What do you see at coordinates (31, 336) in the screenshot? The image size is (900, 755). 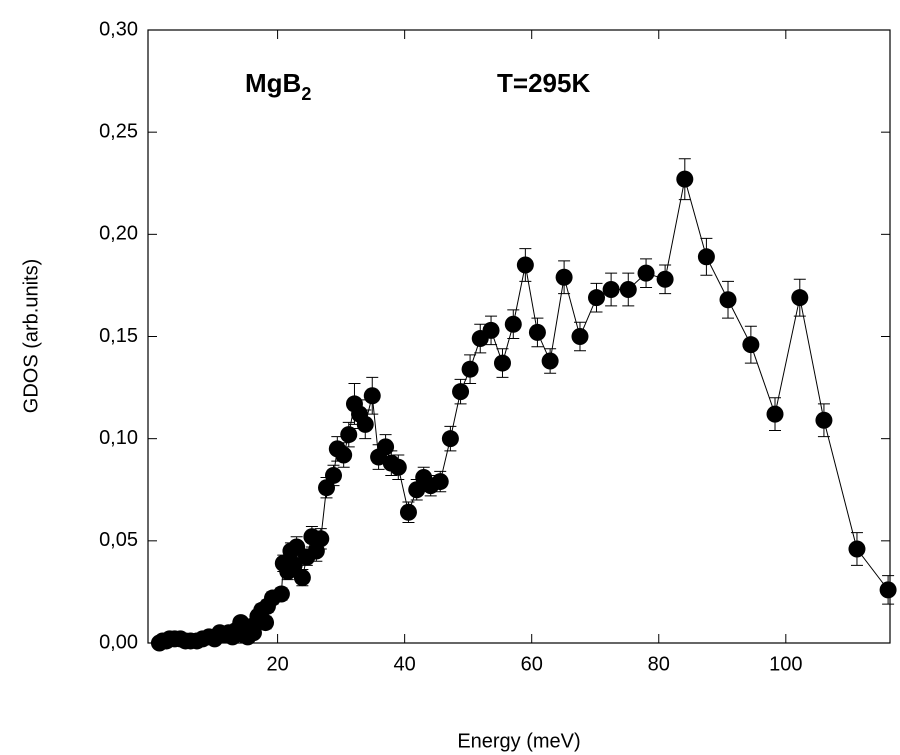 I see `y-axis-label: GDOS (arb.units)` at bounding box center [31, 336].